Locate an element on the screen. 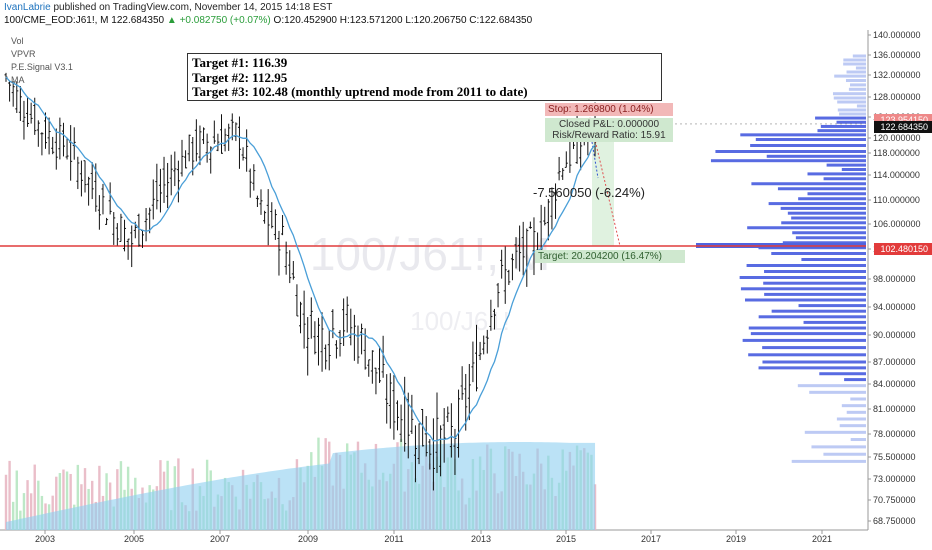 This screenshot has height=550, width=932. y-tick-label: 118.000000 is located at coordinates (896, 153).